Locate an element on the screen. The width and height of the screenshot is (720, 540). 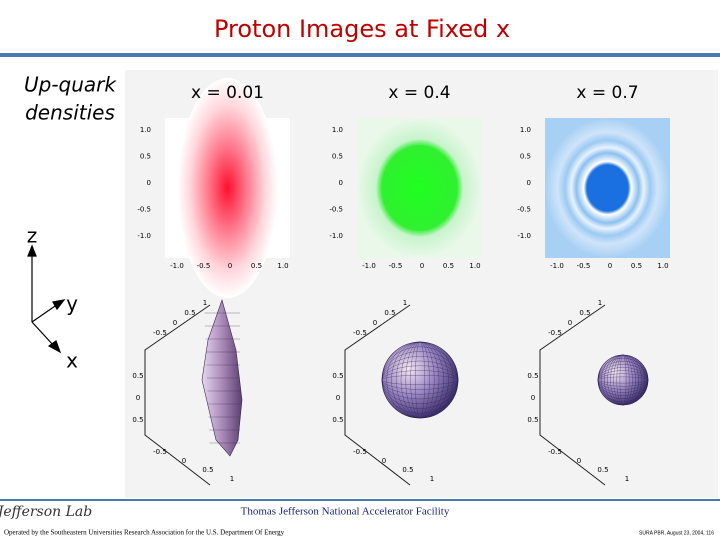
side-label: densities is located at coordinates (70, 113).